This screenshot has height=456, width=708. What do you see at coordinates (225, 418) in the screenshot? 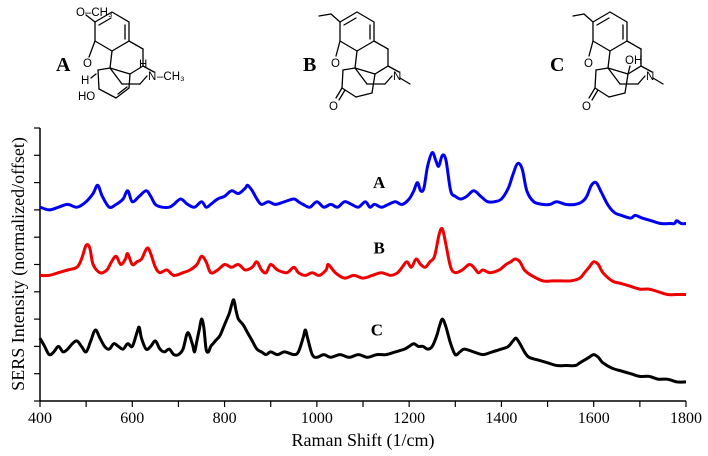
I see `x-tick-label: 800` at bounding box center [225, 418].